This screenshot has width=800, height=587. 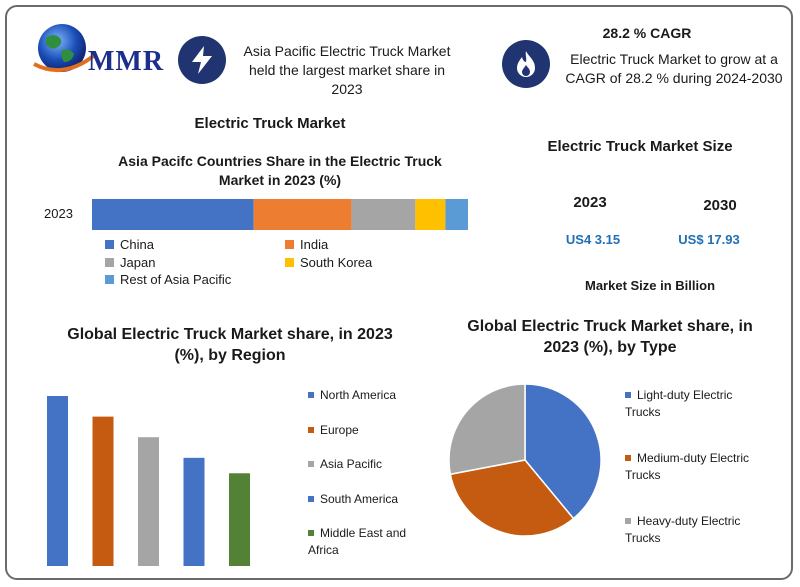 I want to click on legend-label: South Korea, so click(x=336, y=262).